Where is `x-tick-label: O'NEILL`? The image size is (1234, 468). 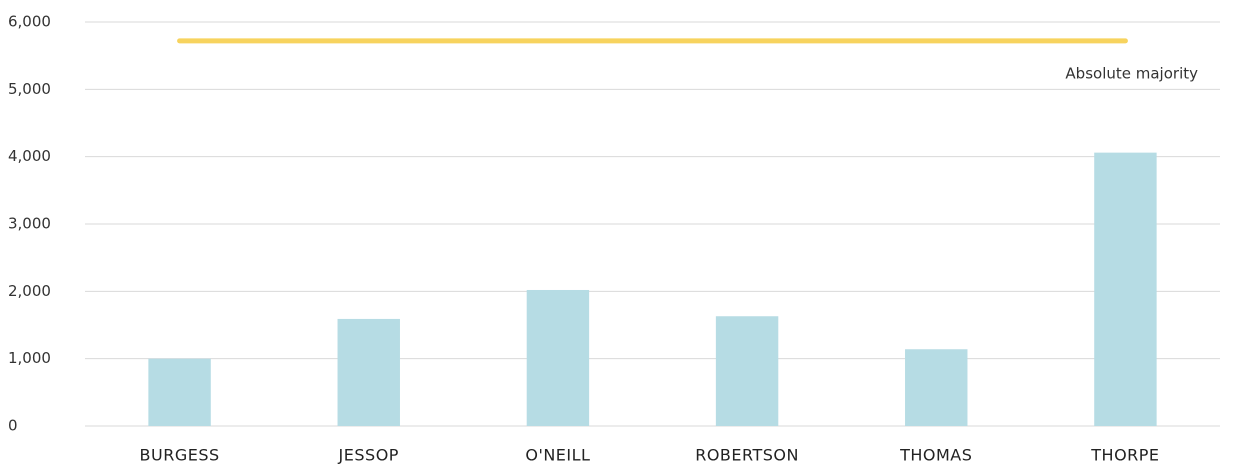
x-tick-label: O'NEILL is located at coordinates (557, 455).